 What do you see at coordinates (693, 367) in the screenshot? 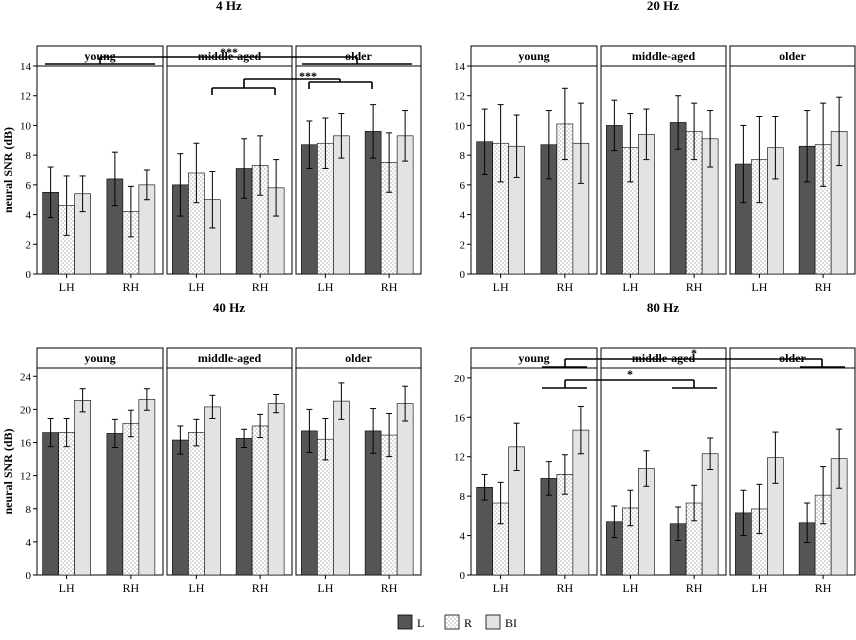
I see `significance-brackets: **` at bounding box center [693, 367].